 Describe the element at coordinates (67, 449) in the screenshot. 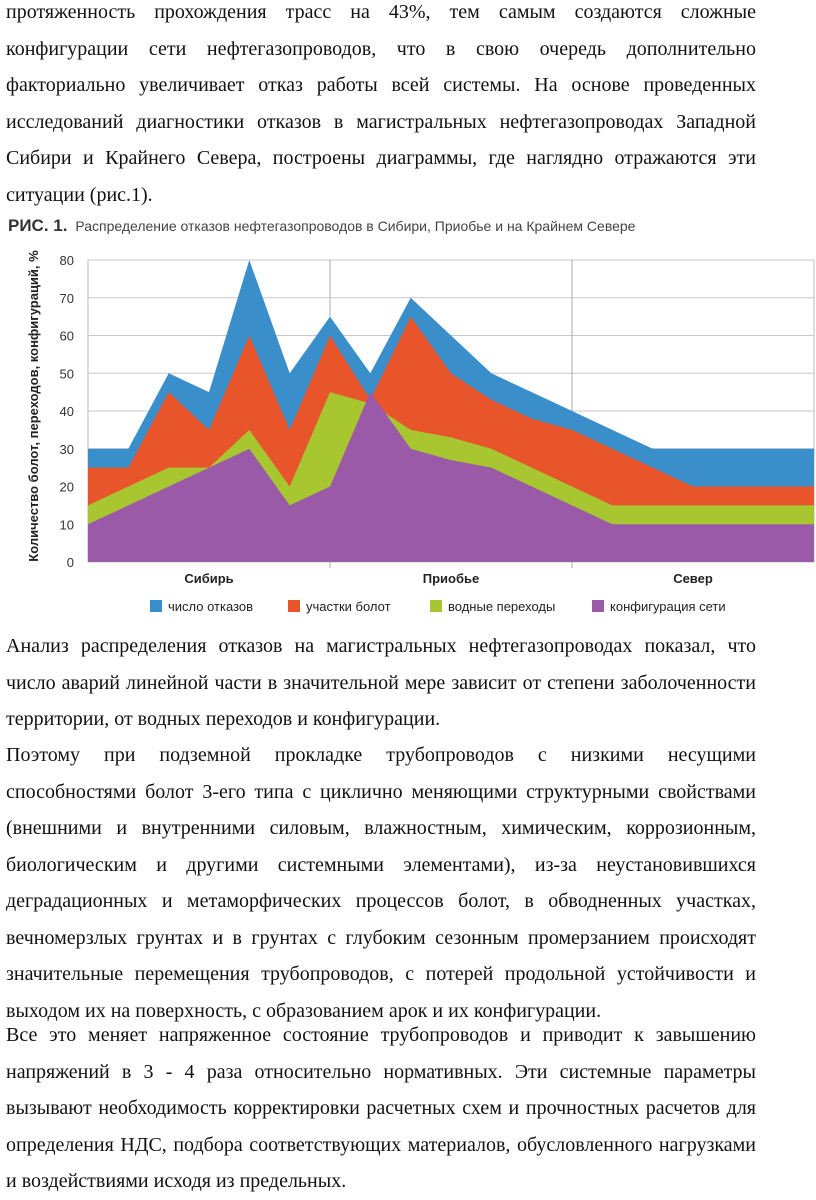

I see `y-tick-label: 30` at that location.